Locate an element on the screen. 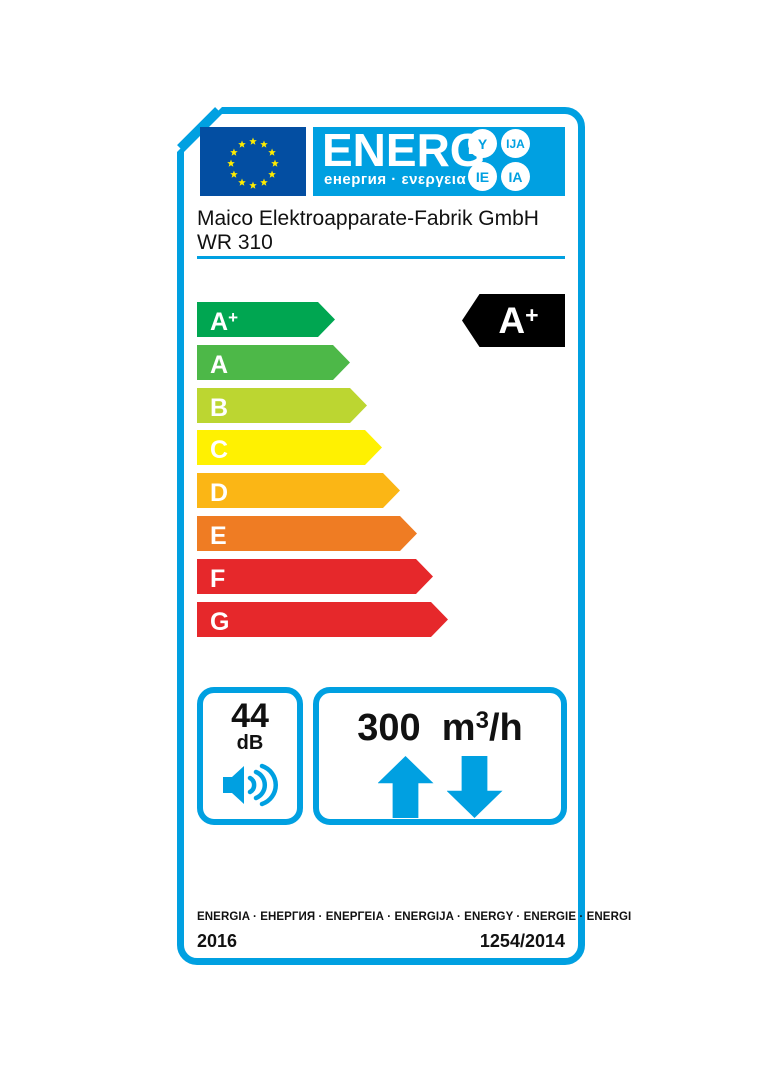 This screenshot has width=761, height=1080. scale-bar-b: B is located at coordinates (282, 405).